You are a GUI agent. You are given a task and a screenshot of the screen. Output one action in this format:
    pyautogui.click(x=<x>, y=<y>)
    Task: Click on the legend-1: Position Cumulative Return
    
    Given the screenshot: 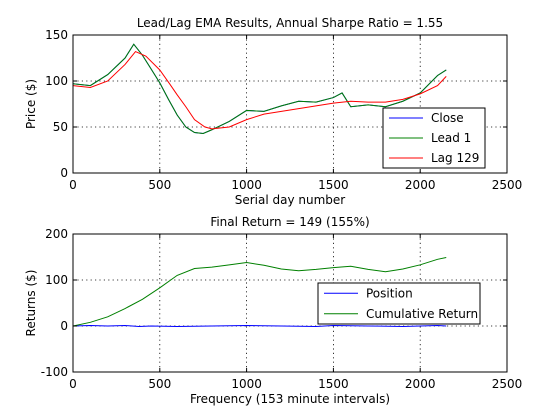 What is the action you would take?
    pyautogui.click(x=399, y=303)
    